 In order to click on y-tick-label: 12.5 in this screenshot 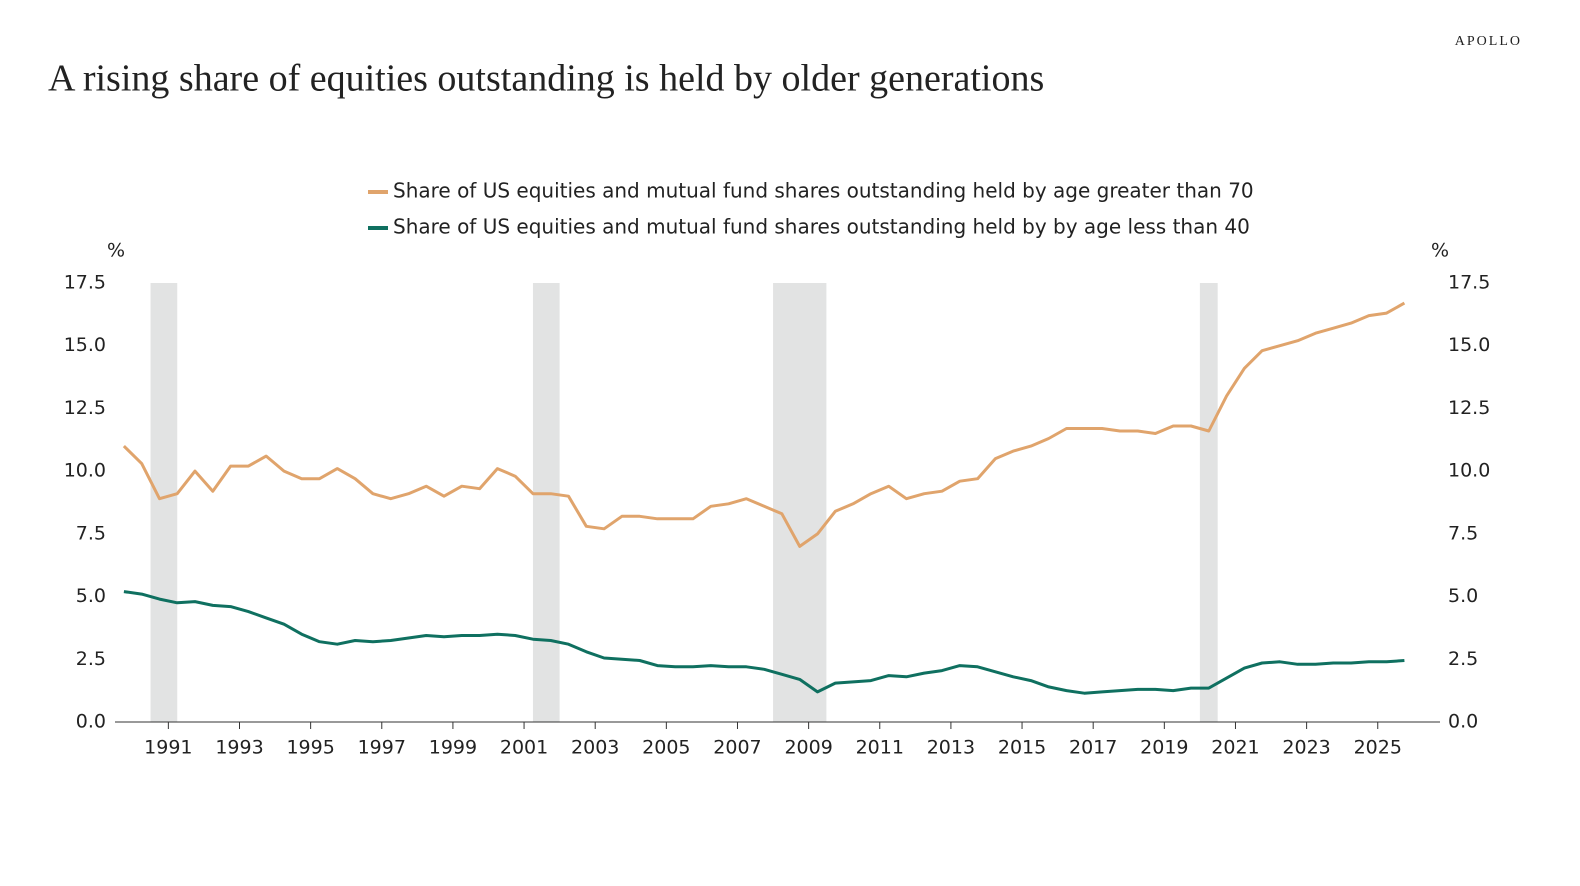, I will do `click(85, 408)`.